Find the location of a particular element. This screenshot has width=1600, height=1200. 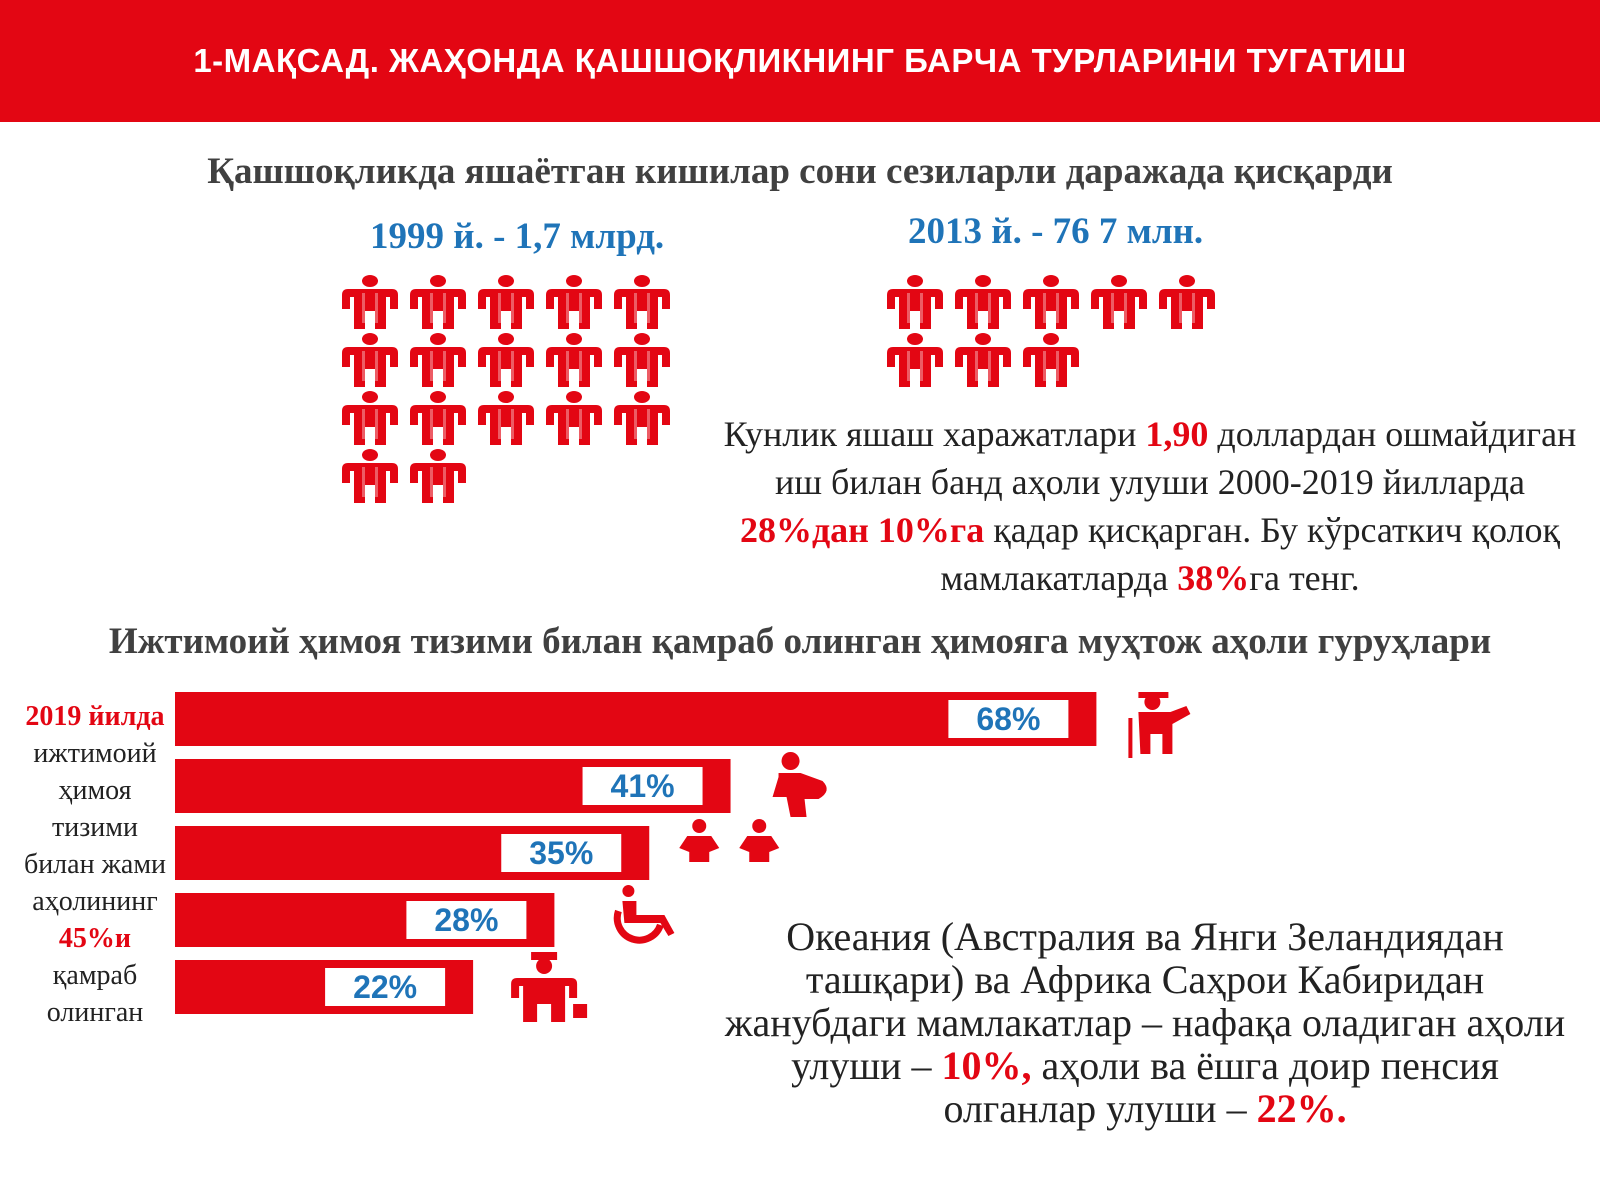

para1-highlight-1: 1,90 is located at coordinates (1177, 434).